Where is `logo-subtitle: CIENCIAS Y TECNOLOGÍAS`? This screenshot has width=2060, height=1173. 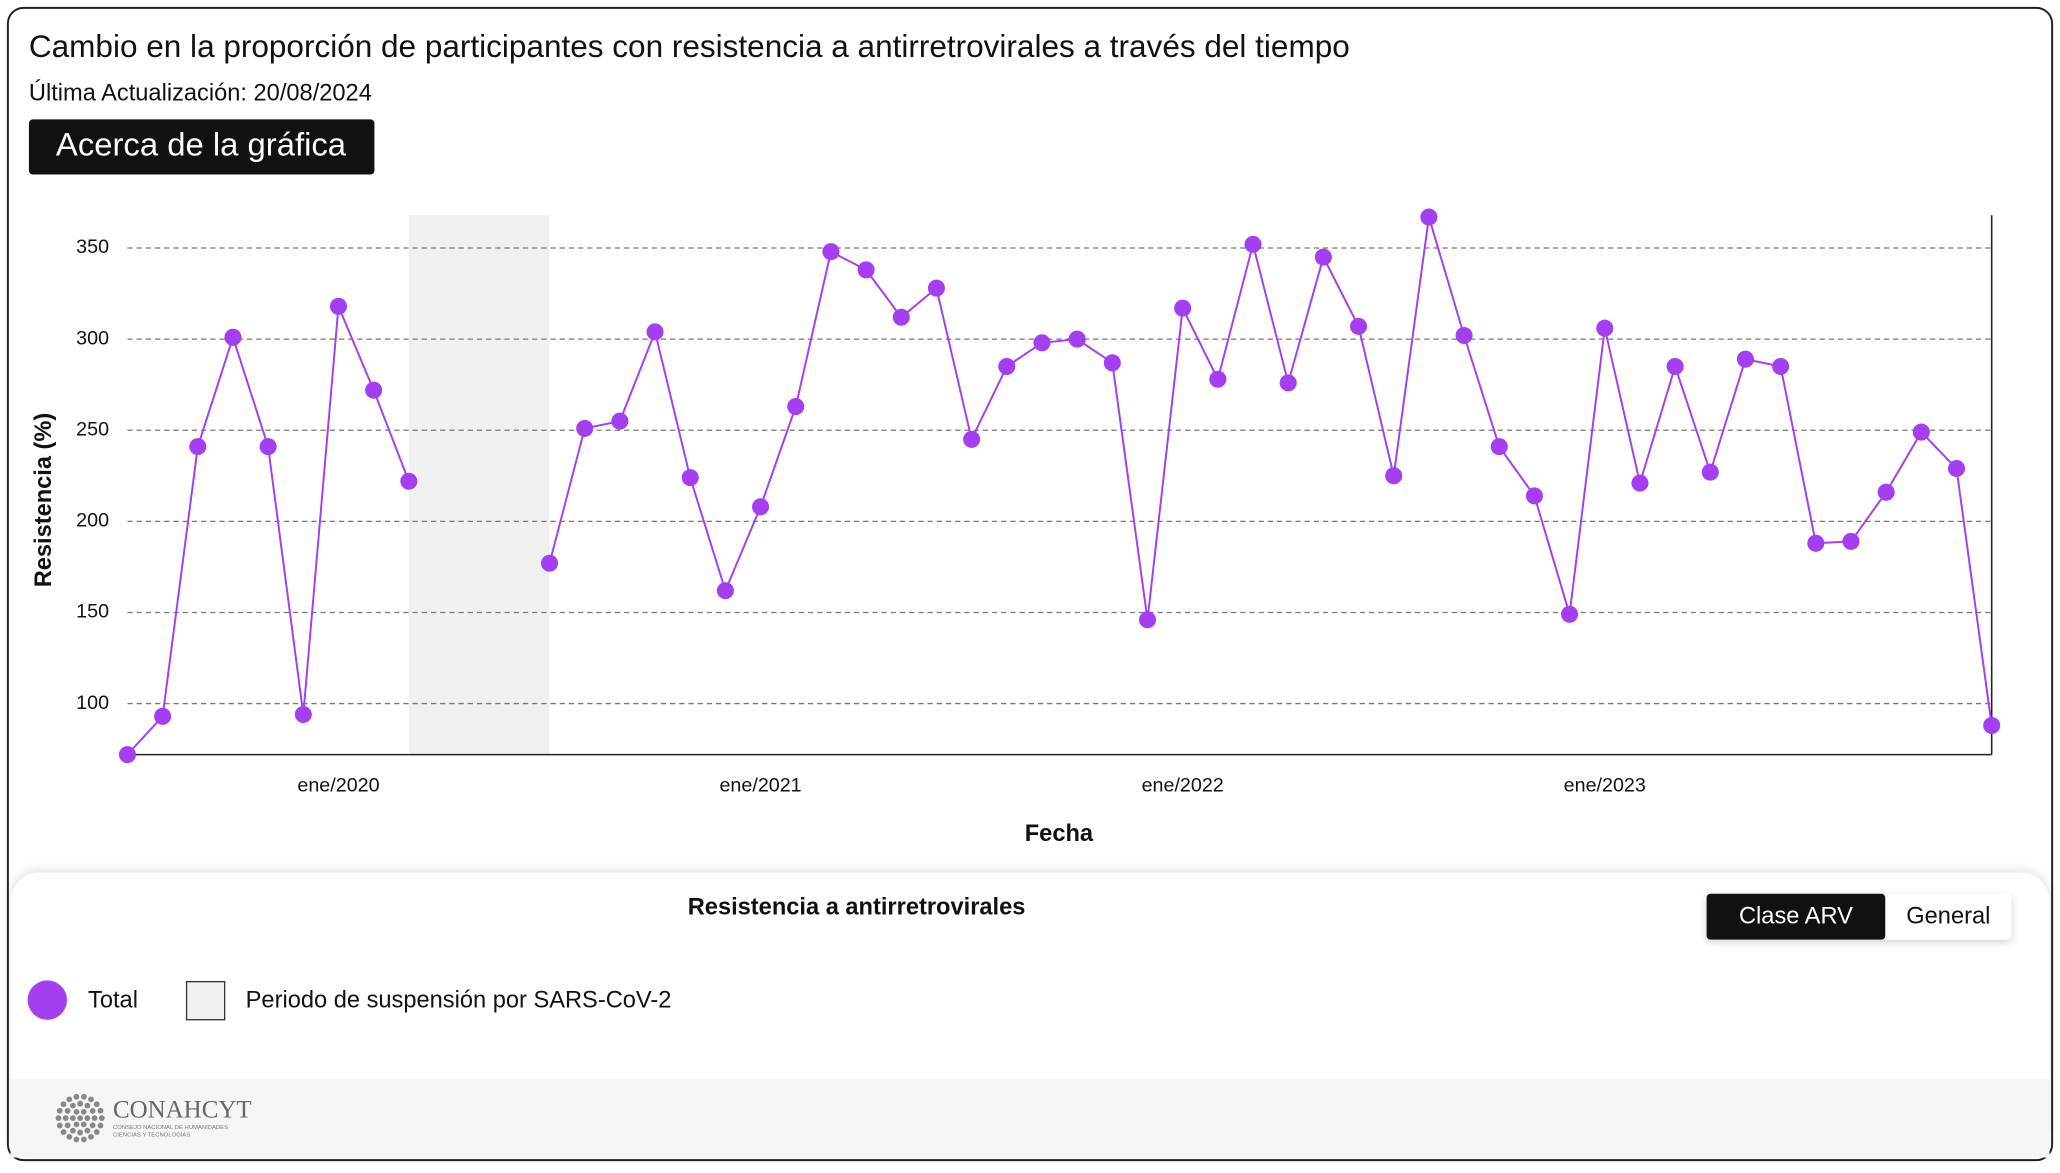 logo-subtitle: CIENCIAS Y TECNOLOGÍAS is located at coordinates (151, 1135).